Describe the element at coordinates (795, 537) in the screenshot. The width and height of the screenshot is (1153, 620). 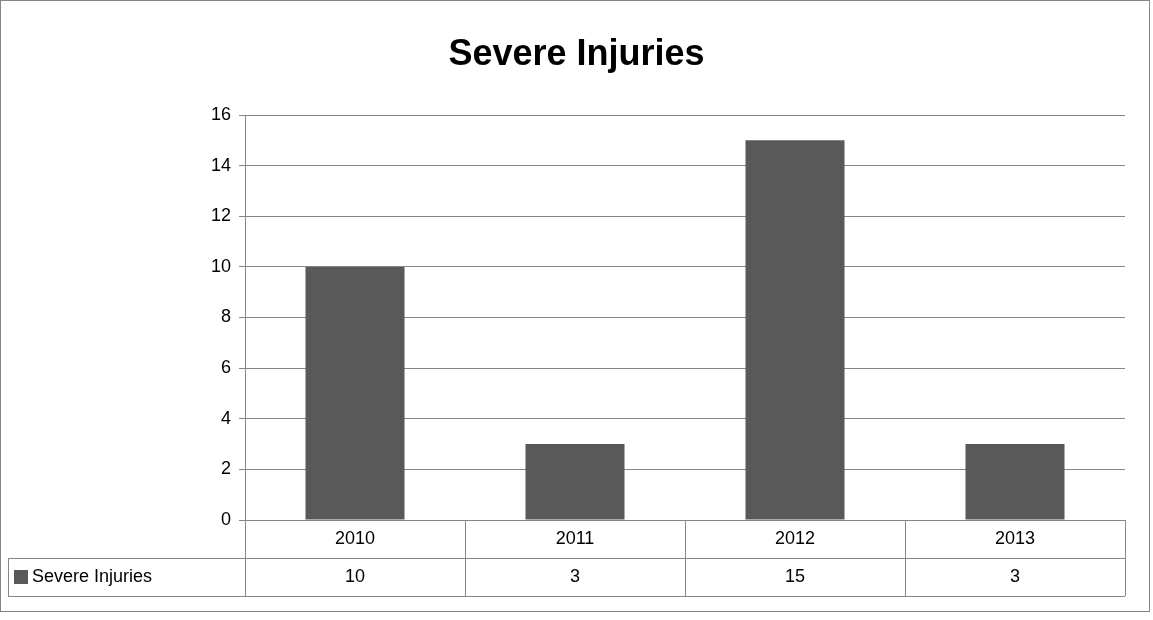
I see `x-tick-label: 2012` at that location.